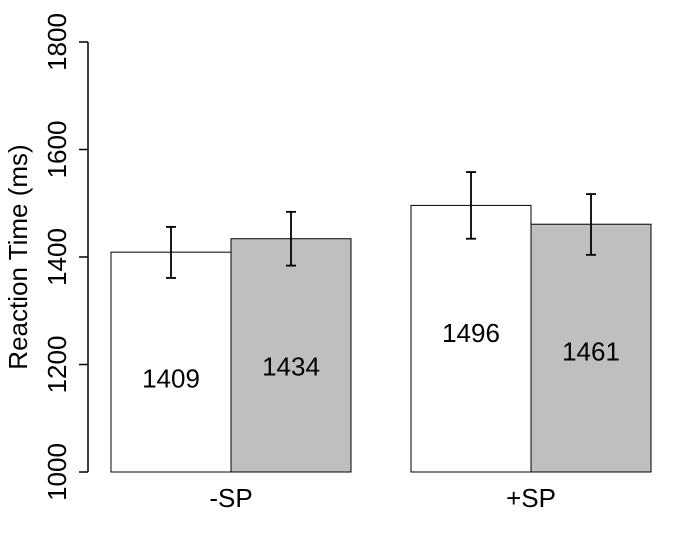 Image resolution: width=696 pixels, height=535 pixels. I want to click on y-tick-label: 1800, so click(57, 42).